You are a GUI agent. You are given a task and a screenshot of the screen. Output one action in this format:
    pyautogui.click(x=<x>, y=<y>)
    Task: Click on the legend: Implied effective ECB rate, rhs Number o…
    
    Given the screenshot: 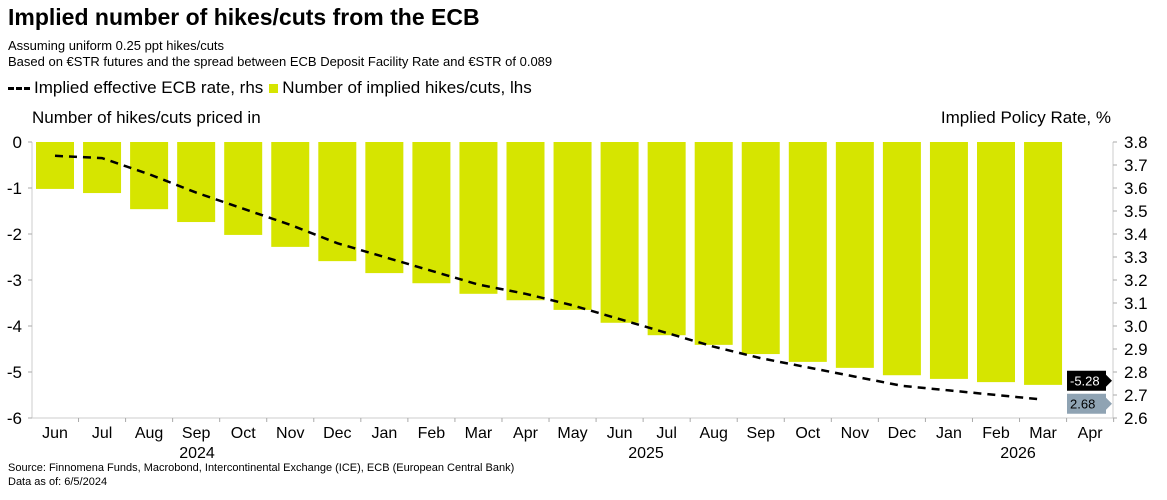 What is the action you would take?
    pyautogui.click(x=270, y=88)
    